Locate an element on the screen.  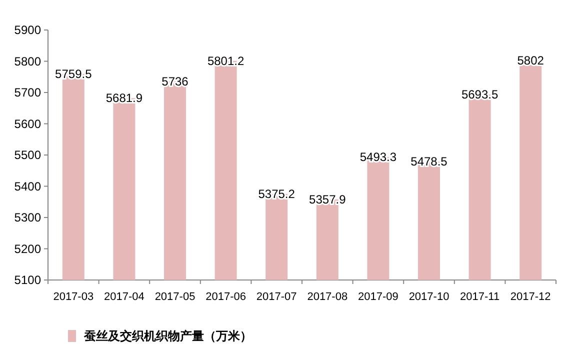
data-label: 5801.2 is located at coordinates (225, 61).